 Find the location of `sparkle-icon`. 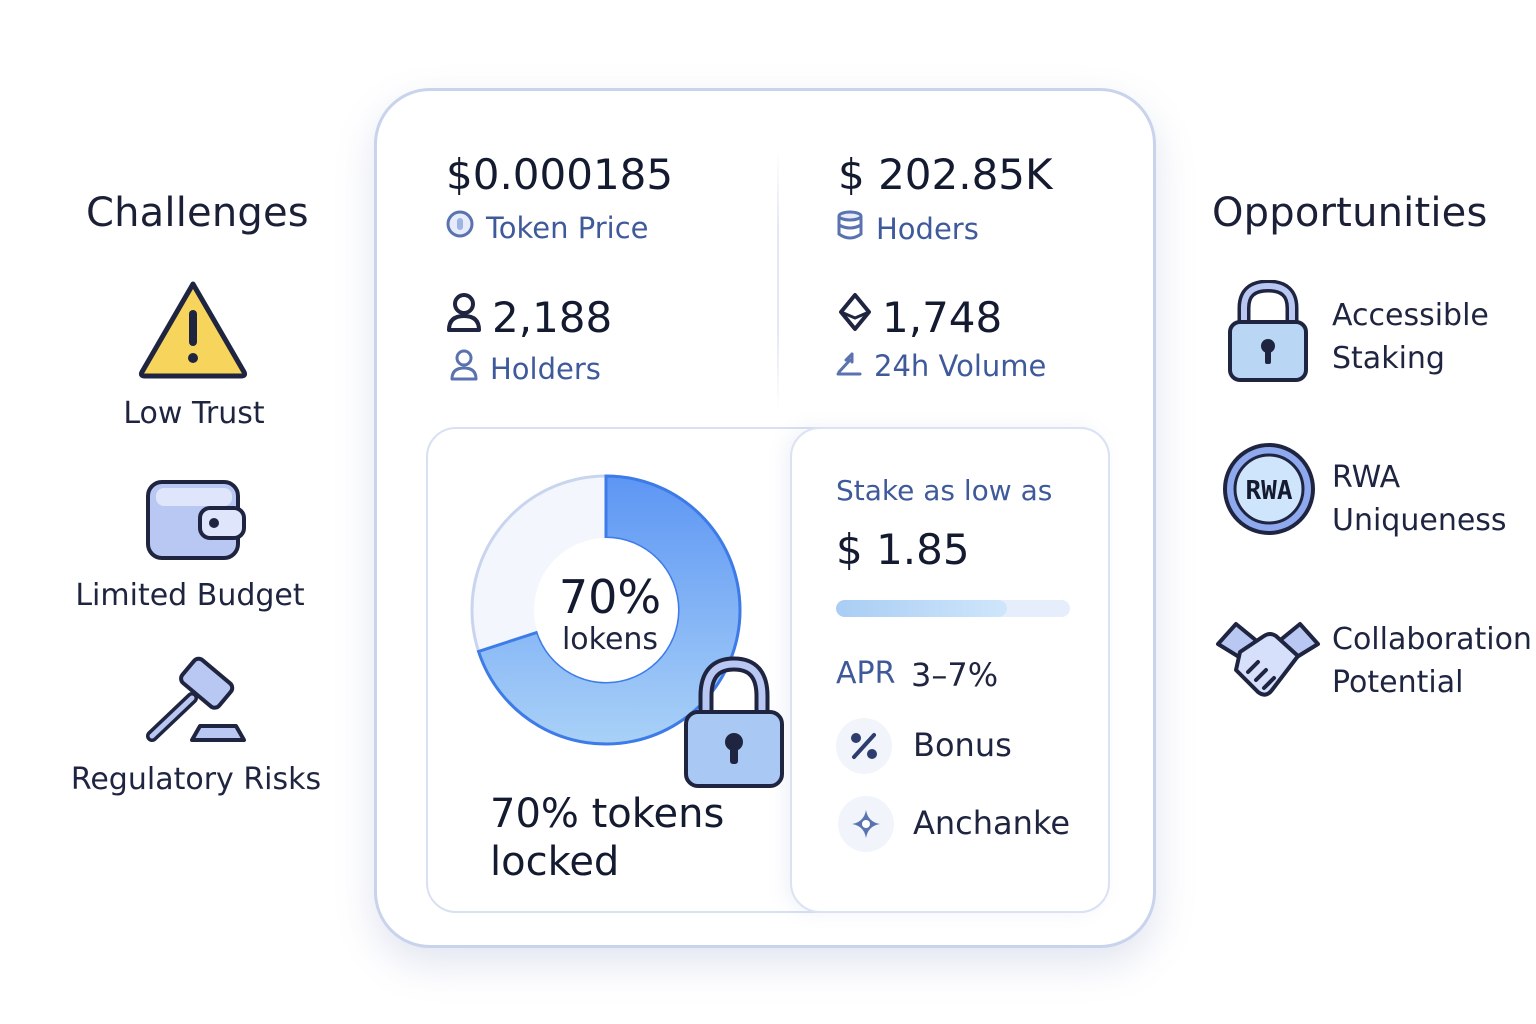

sparkle-icon is located at coordinates (866, 824).